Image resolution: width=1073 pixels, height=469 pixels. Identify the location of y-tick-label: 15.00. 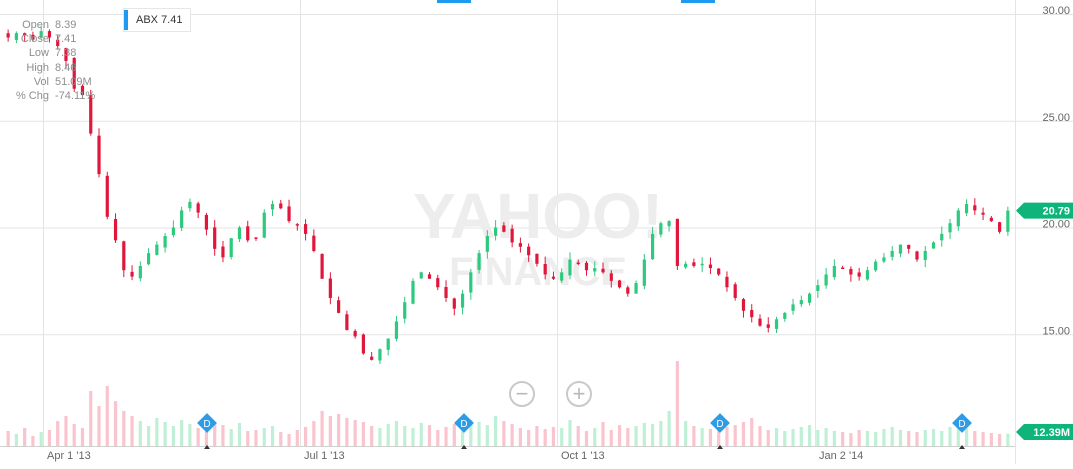
(1056, 331).